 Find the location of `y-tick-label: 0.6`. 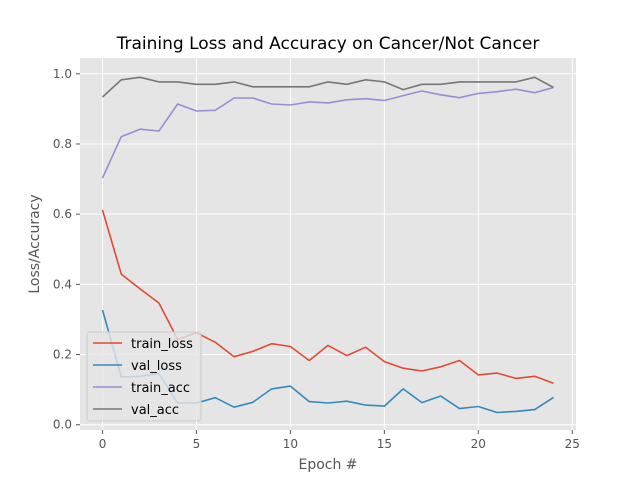

y-tick-label: 0.6 is located at coordinates (62, 214).